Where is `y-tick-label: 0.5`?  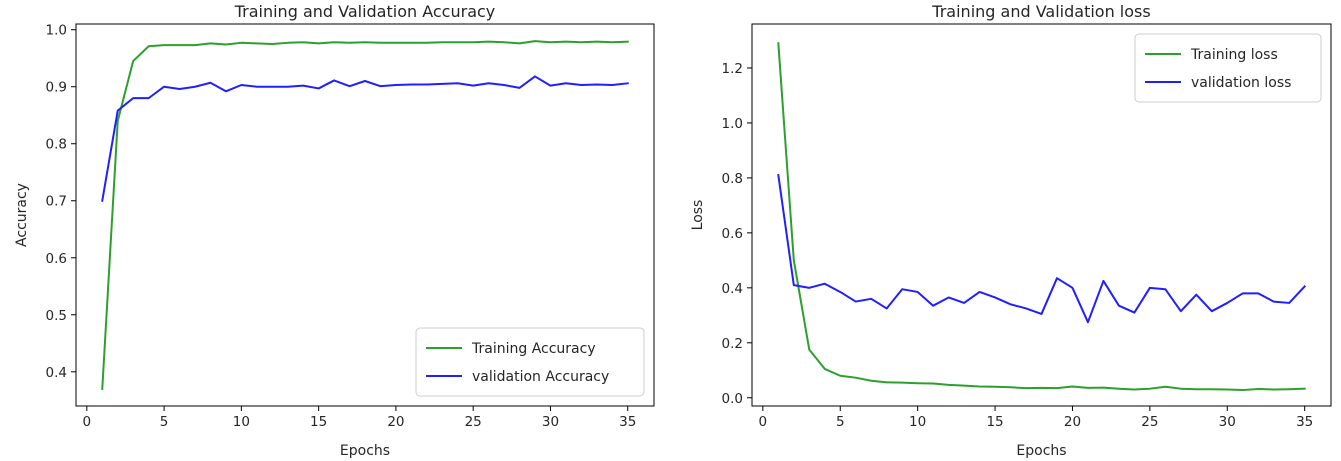 y-tick-label: 0.5 is located at coordinates (56, 316).